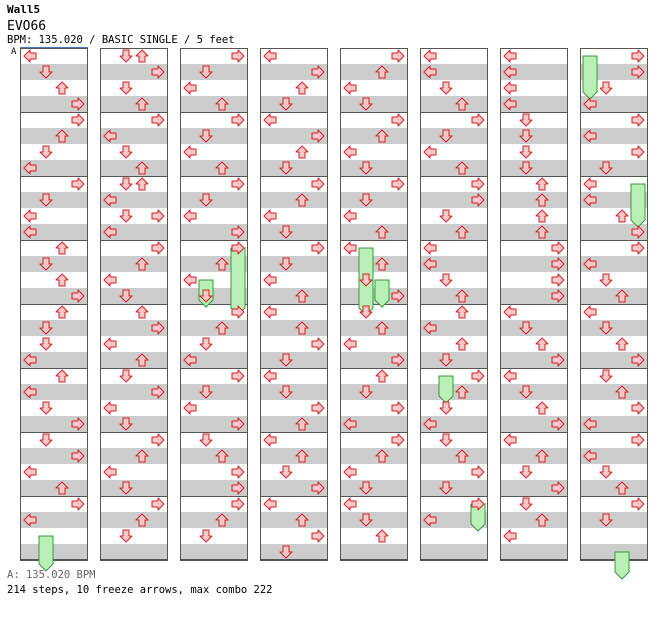 This screenshot has height=620, width=672. Describe the element at coordinates (27, 26) in the screenshot. I see `song-artist: EVO66` at that location.